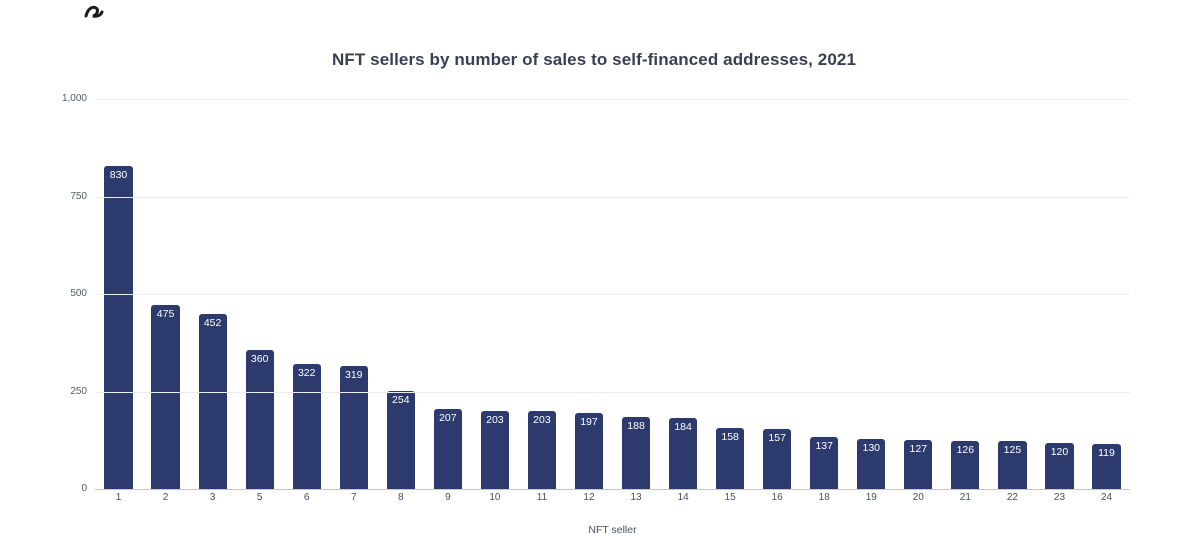  Describe the element at coordinates (400, 295) in the screenshot. I see `bar-slot: 254` at that location.